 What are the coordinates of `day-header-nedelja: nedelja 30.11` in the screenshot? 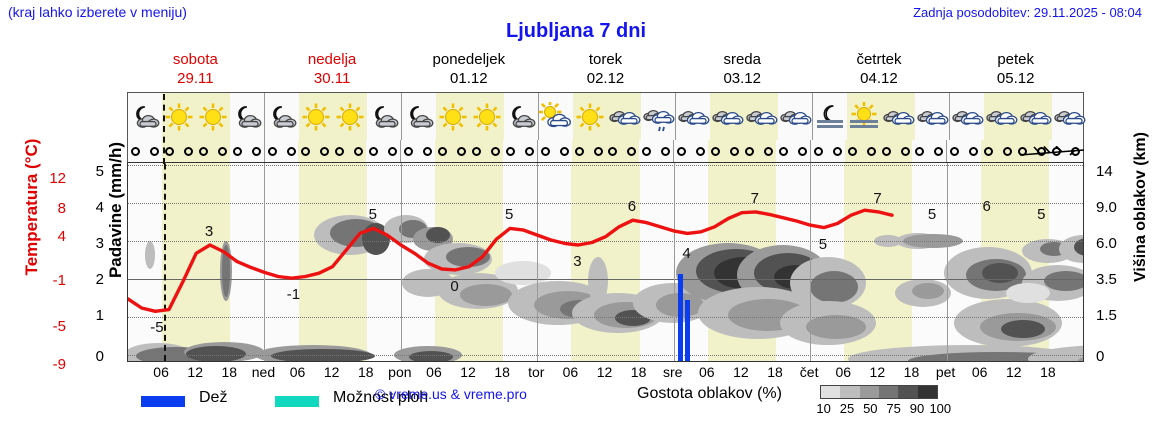 It's located at (332, 70).